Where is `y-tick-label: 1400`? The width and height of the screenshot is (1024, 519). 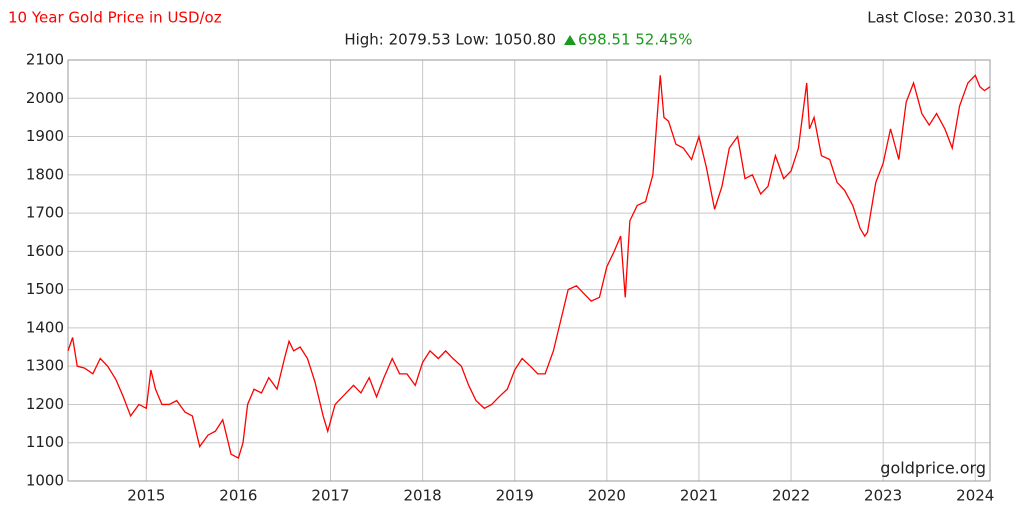 y-tick-label: 1400 is located at coordinates (45, 327).